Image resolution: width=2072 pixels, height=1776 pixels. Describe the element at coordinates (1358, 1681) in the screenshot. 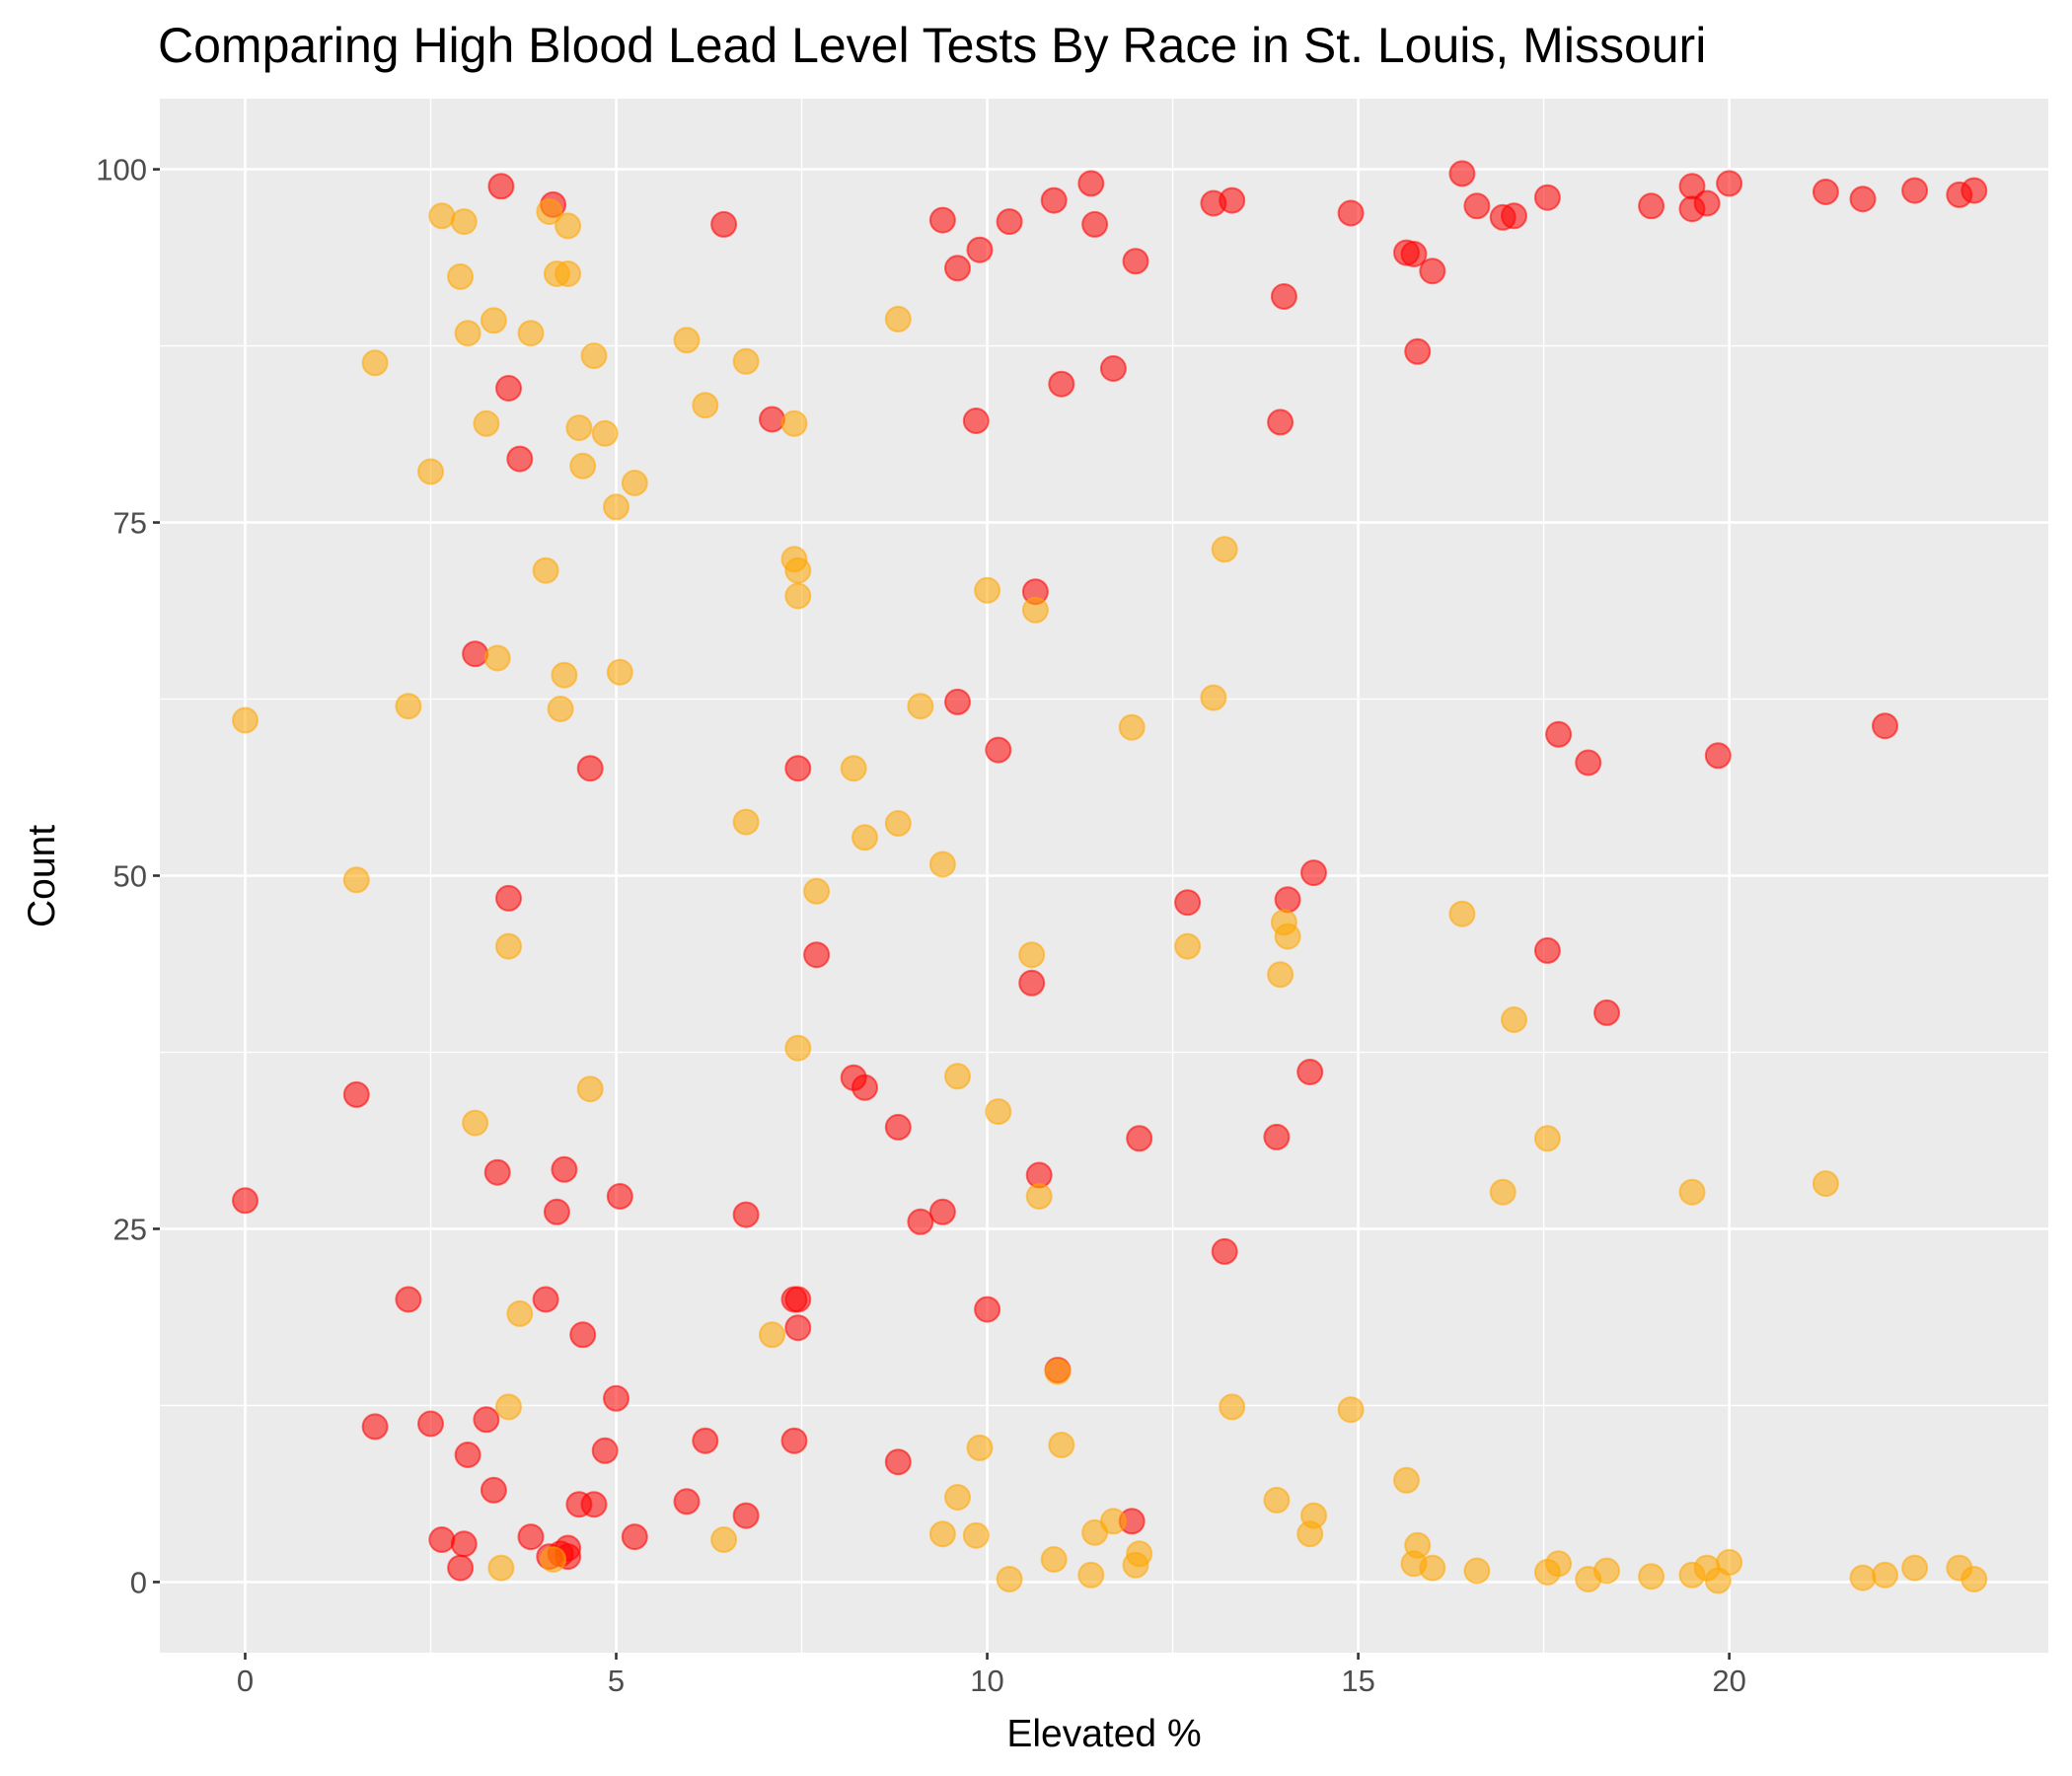

I see `x-tick-label: 15` at that location.